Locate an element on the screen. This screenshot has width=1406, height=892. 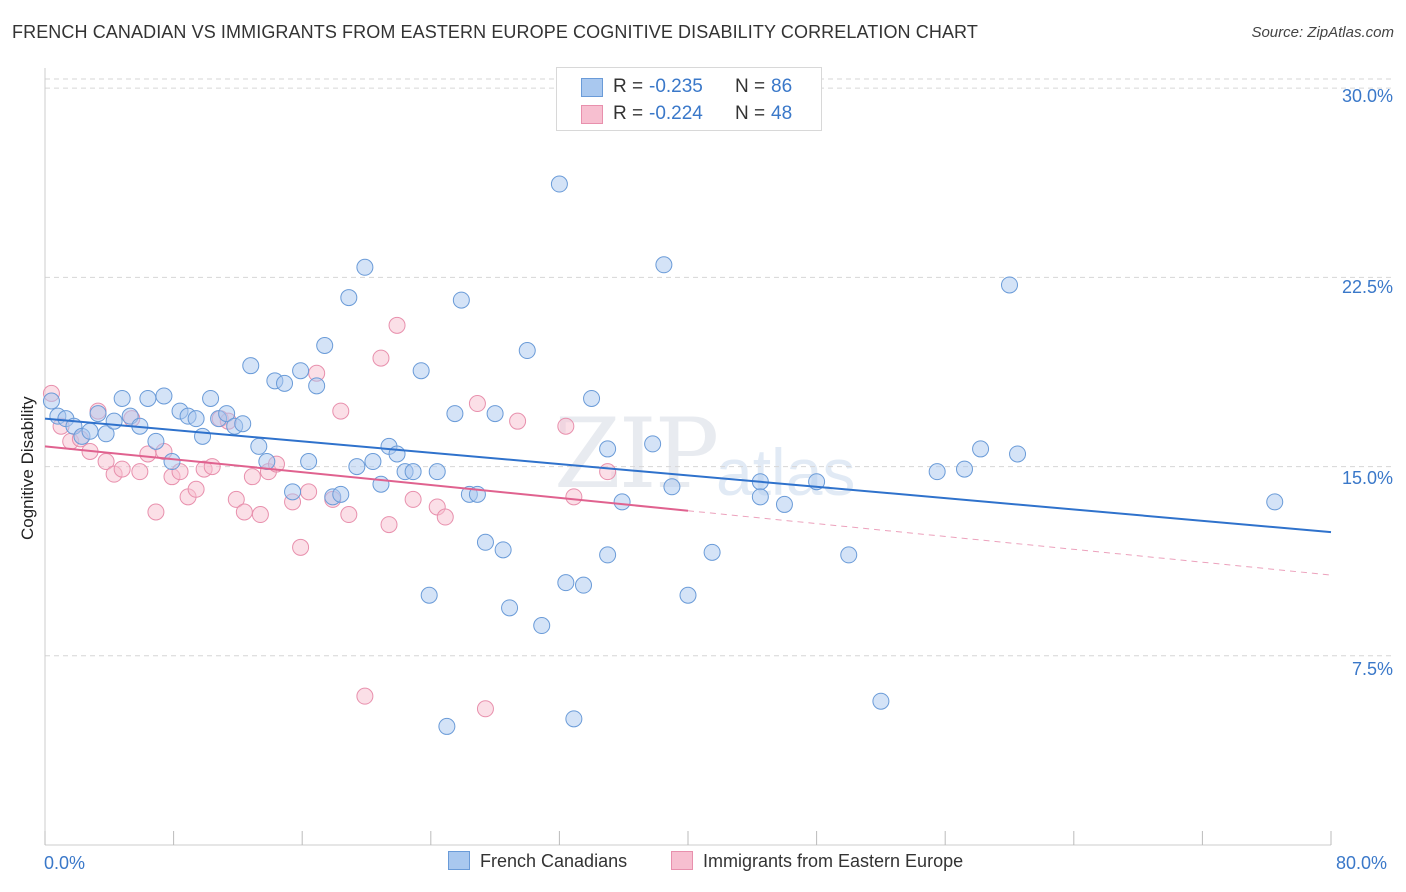
x-tick-label-max: 80.0% is located at coordinates (1362, 863).